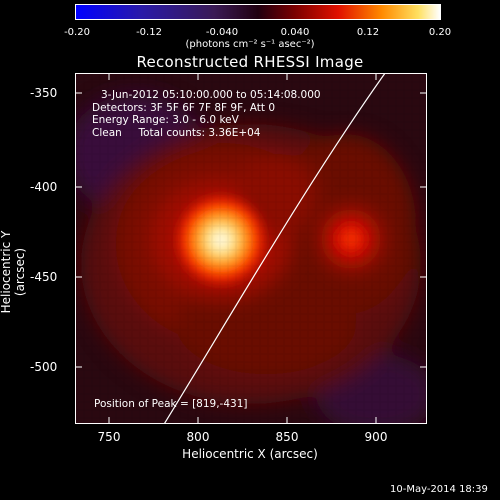 The width and height of the screenshot is (500, 500). Describe the element at coordinates (198, 437) in the screenshot. I see `x-tick: 800` at that location.